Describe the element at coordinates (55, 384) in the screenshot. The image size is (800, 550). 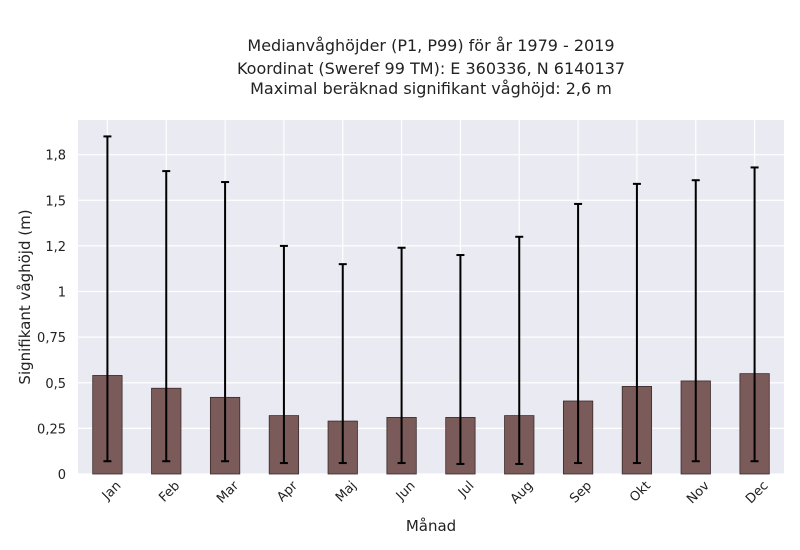
I see `y-tick-label: 0,5` at that location.